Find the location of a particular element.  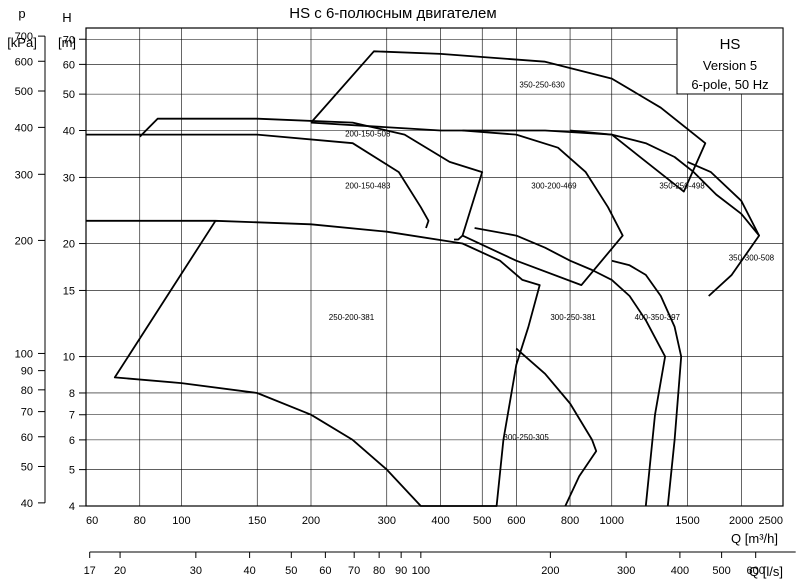

pump-curve-label: 350-250-630 is located at coordinates (542, 85).